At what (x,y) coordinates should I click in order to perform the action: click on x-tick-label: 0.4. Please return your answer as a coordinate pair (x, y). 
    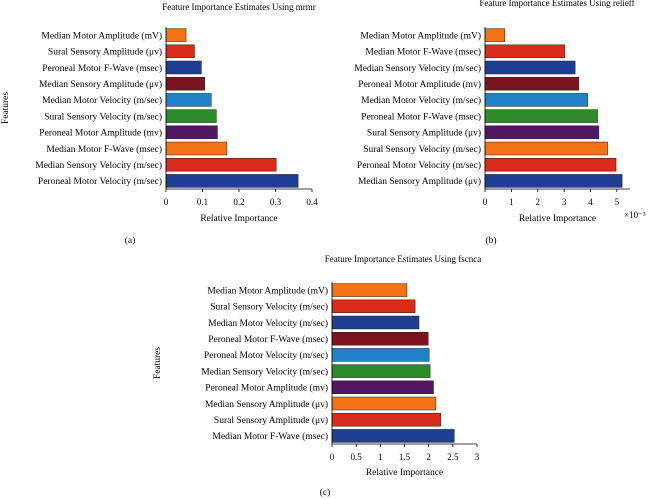
    Looking at the image, I should click on (312, 202).